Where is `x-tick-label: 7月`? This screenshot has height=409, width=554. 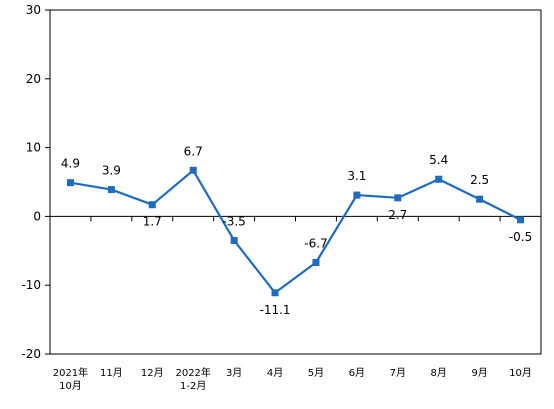 x-tick-label: 7月 is located at coordinates (398, 373).